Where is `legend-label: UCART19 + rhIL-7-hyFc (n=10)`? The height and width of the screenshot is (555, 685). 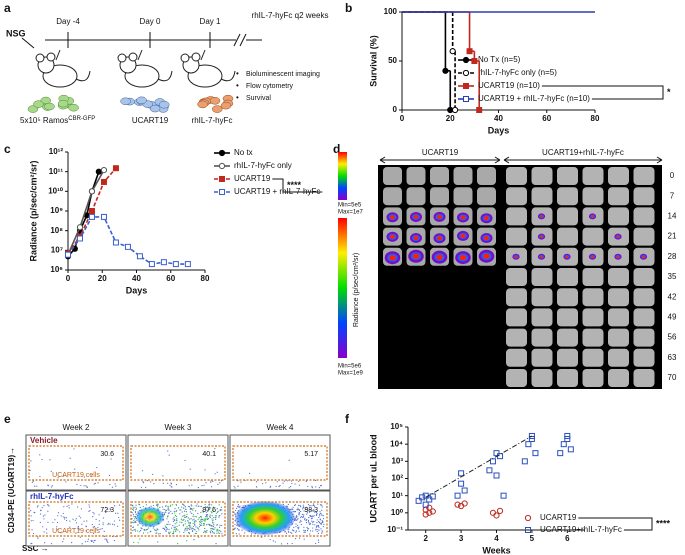
legend-label: UCART19 + rhIL-7-hyFc (n=10) is located at coordinates (534, 98).